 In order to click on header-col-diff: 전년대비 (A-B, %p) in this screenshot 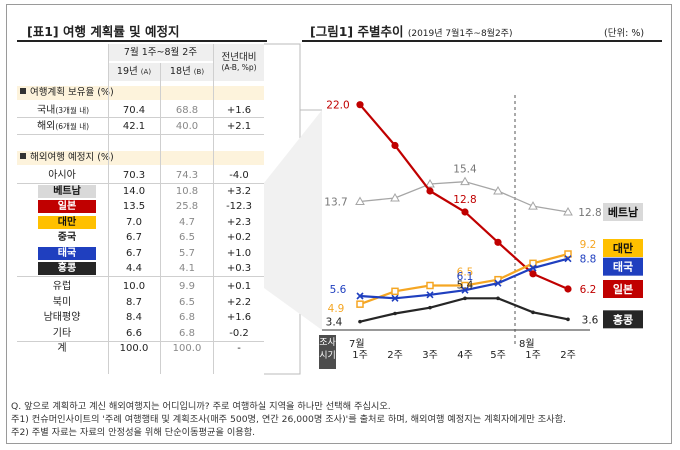, I will do `click(239, 62)`.